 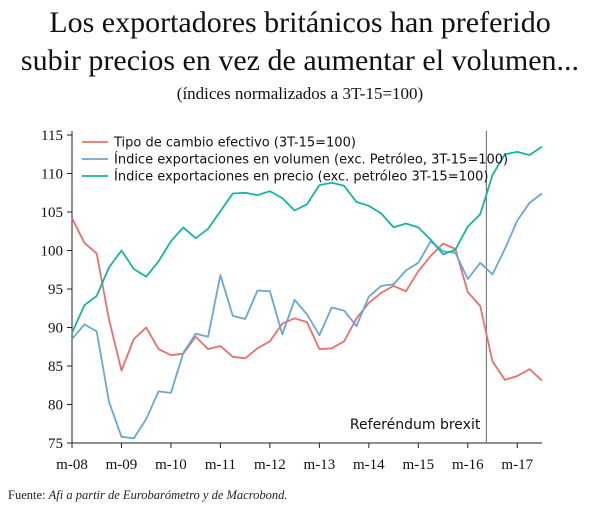 I want to click on chart-subtitle: (índices normalizados a 3T-15=100), so click(x=300, y=93).